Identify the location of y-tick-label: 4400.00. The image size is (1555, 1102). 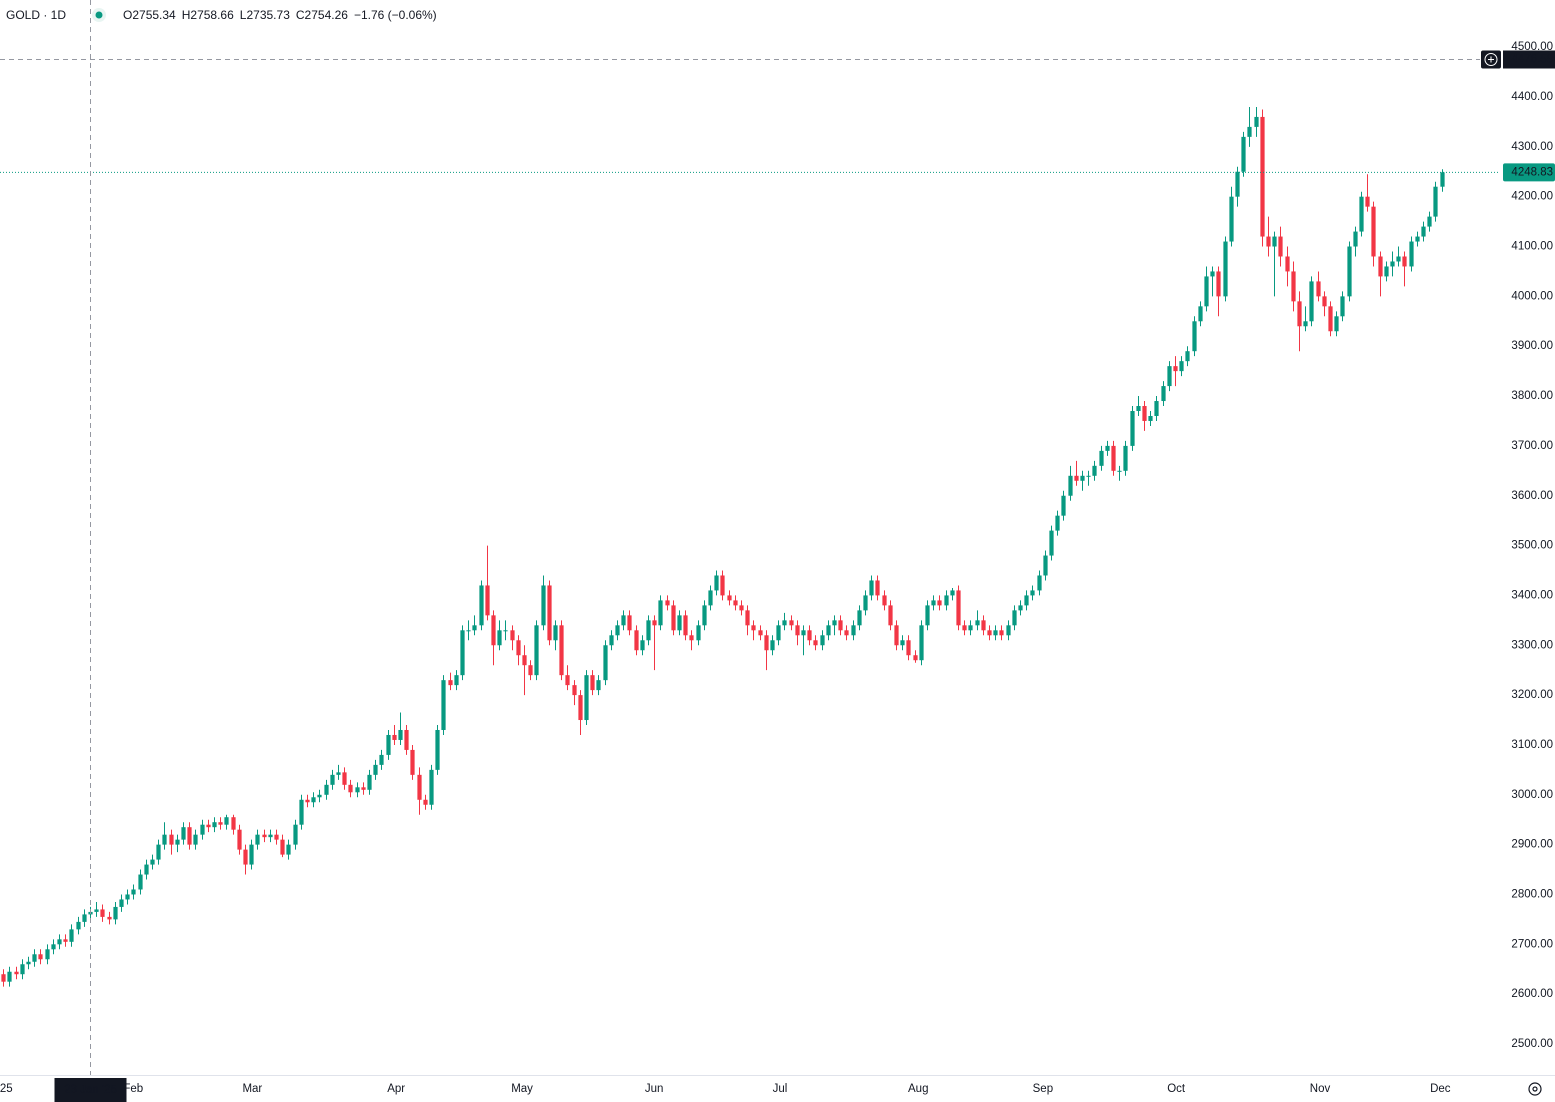
(1532, 97).